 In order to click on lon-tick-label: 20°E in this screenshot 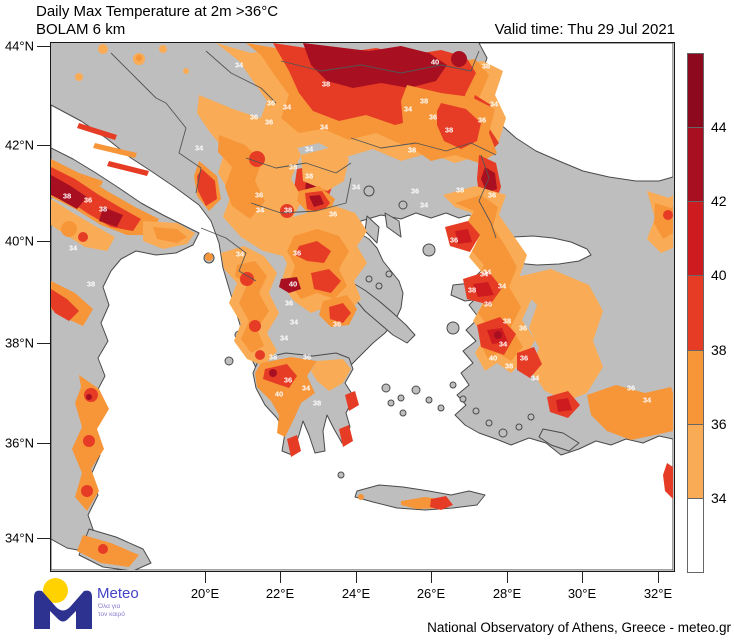, I will do `click(205, 593)`.